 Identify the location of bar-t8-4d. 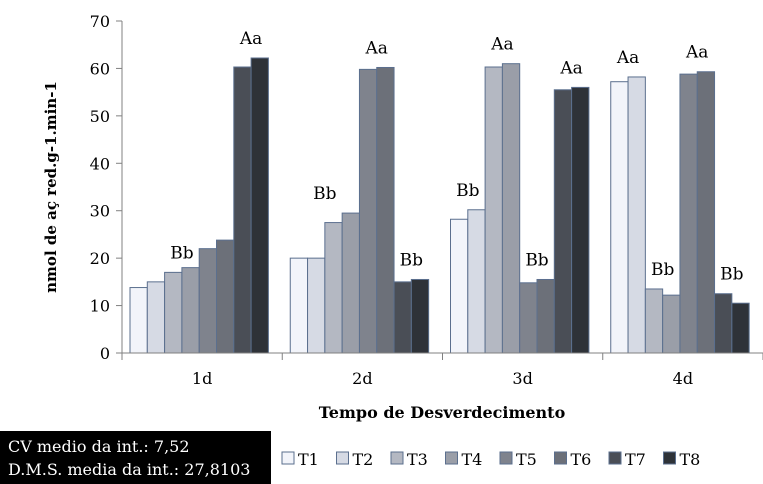
(740, 328).